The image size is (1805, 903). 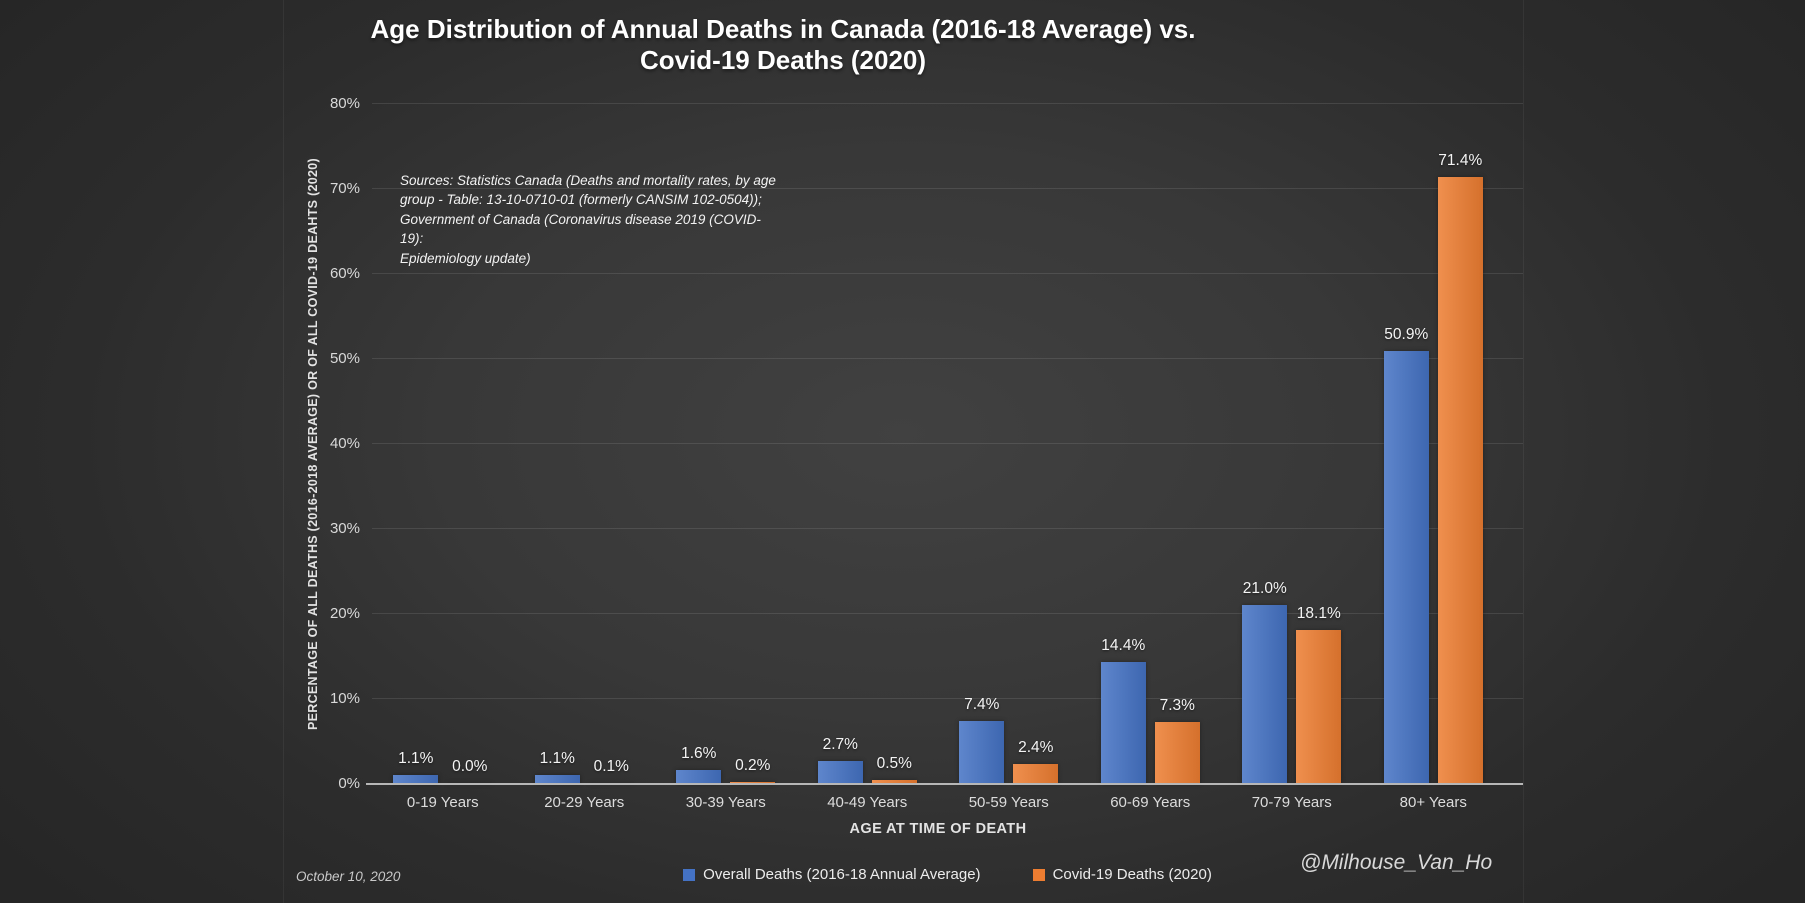 I want to click on bar-overall-20-29-years: 1.1%, so click(x=557, y=767).